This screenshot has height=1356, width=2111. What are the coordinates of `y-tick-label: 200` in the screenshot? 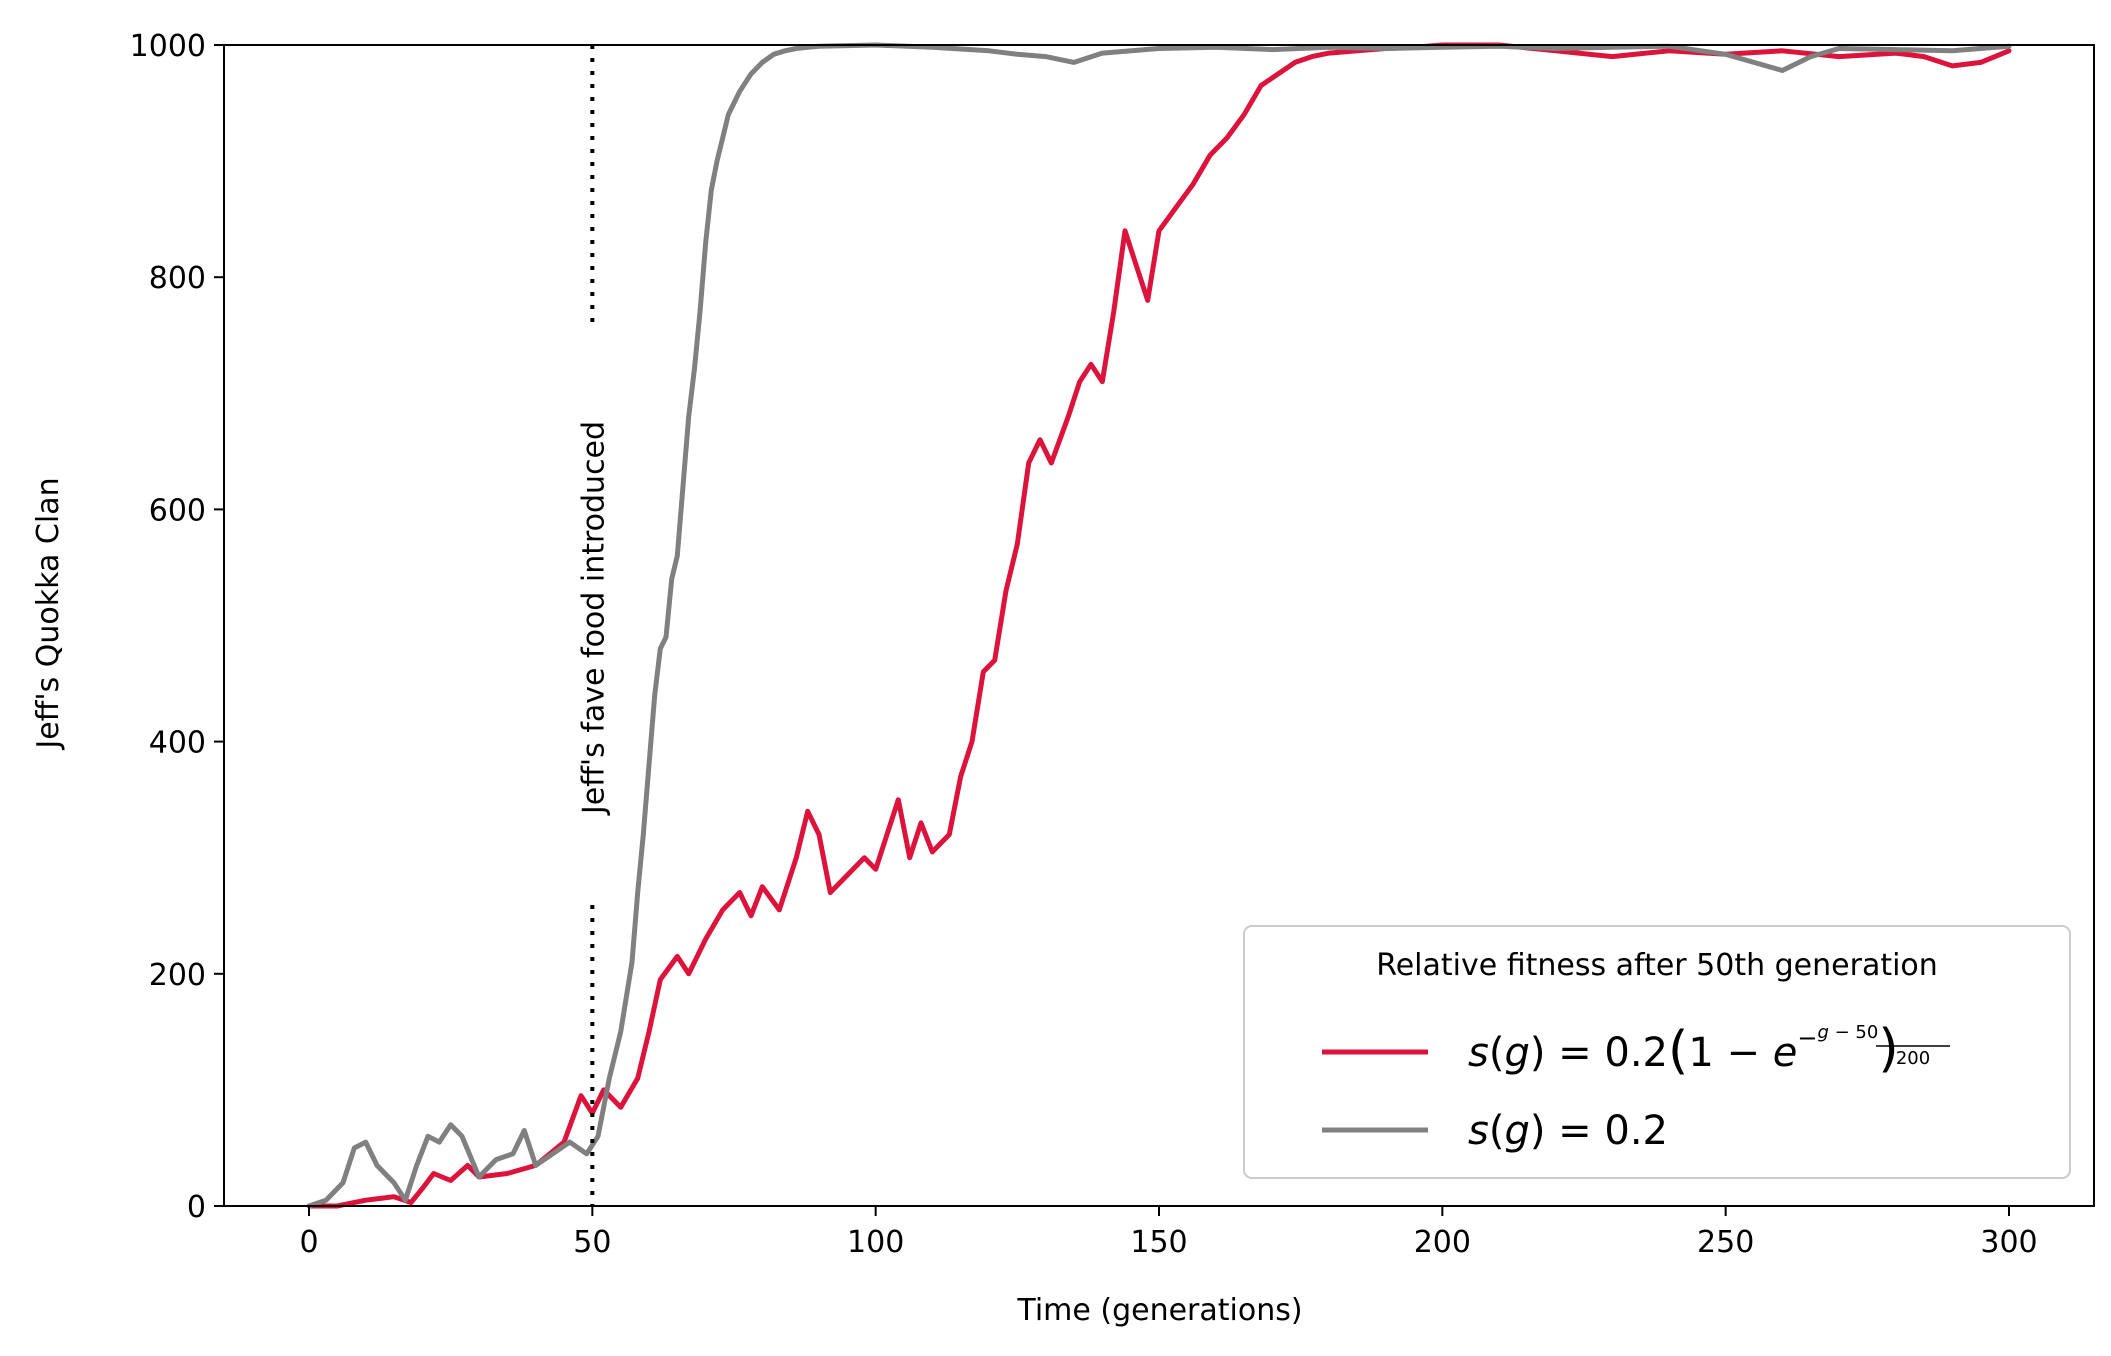 It's located at (177, 975).